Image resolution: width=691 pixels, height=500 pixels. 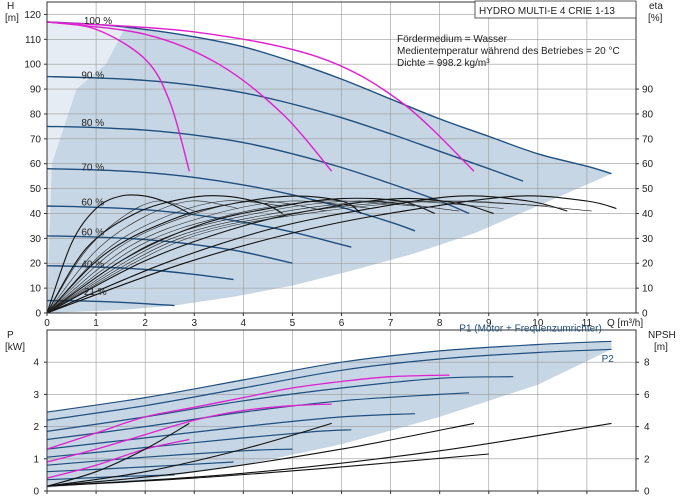 What do you see at coordinates (648, 214) in the screenshot?
I see `y2-tick-label-40: 40` at bounding box center [648, 214].